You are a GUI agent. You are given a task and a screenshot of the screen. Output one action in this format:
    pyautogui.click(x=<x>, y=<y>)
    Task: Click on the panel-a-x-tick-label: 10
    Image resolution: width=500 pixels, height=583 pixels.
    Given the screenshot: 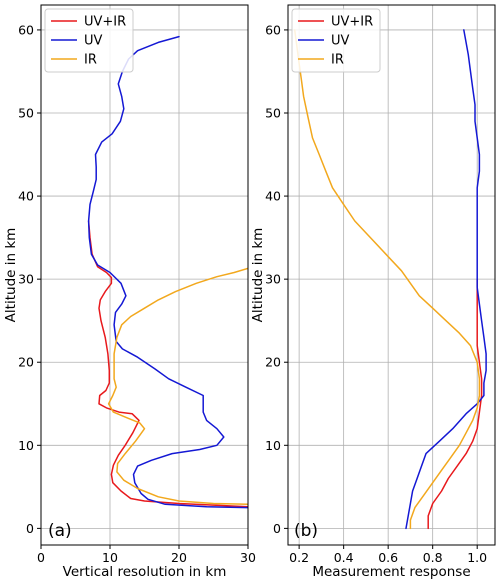 What is the action you would take?
    pyautogui.click(x=110, y=557)
    